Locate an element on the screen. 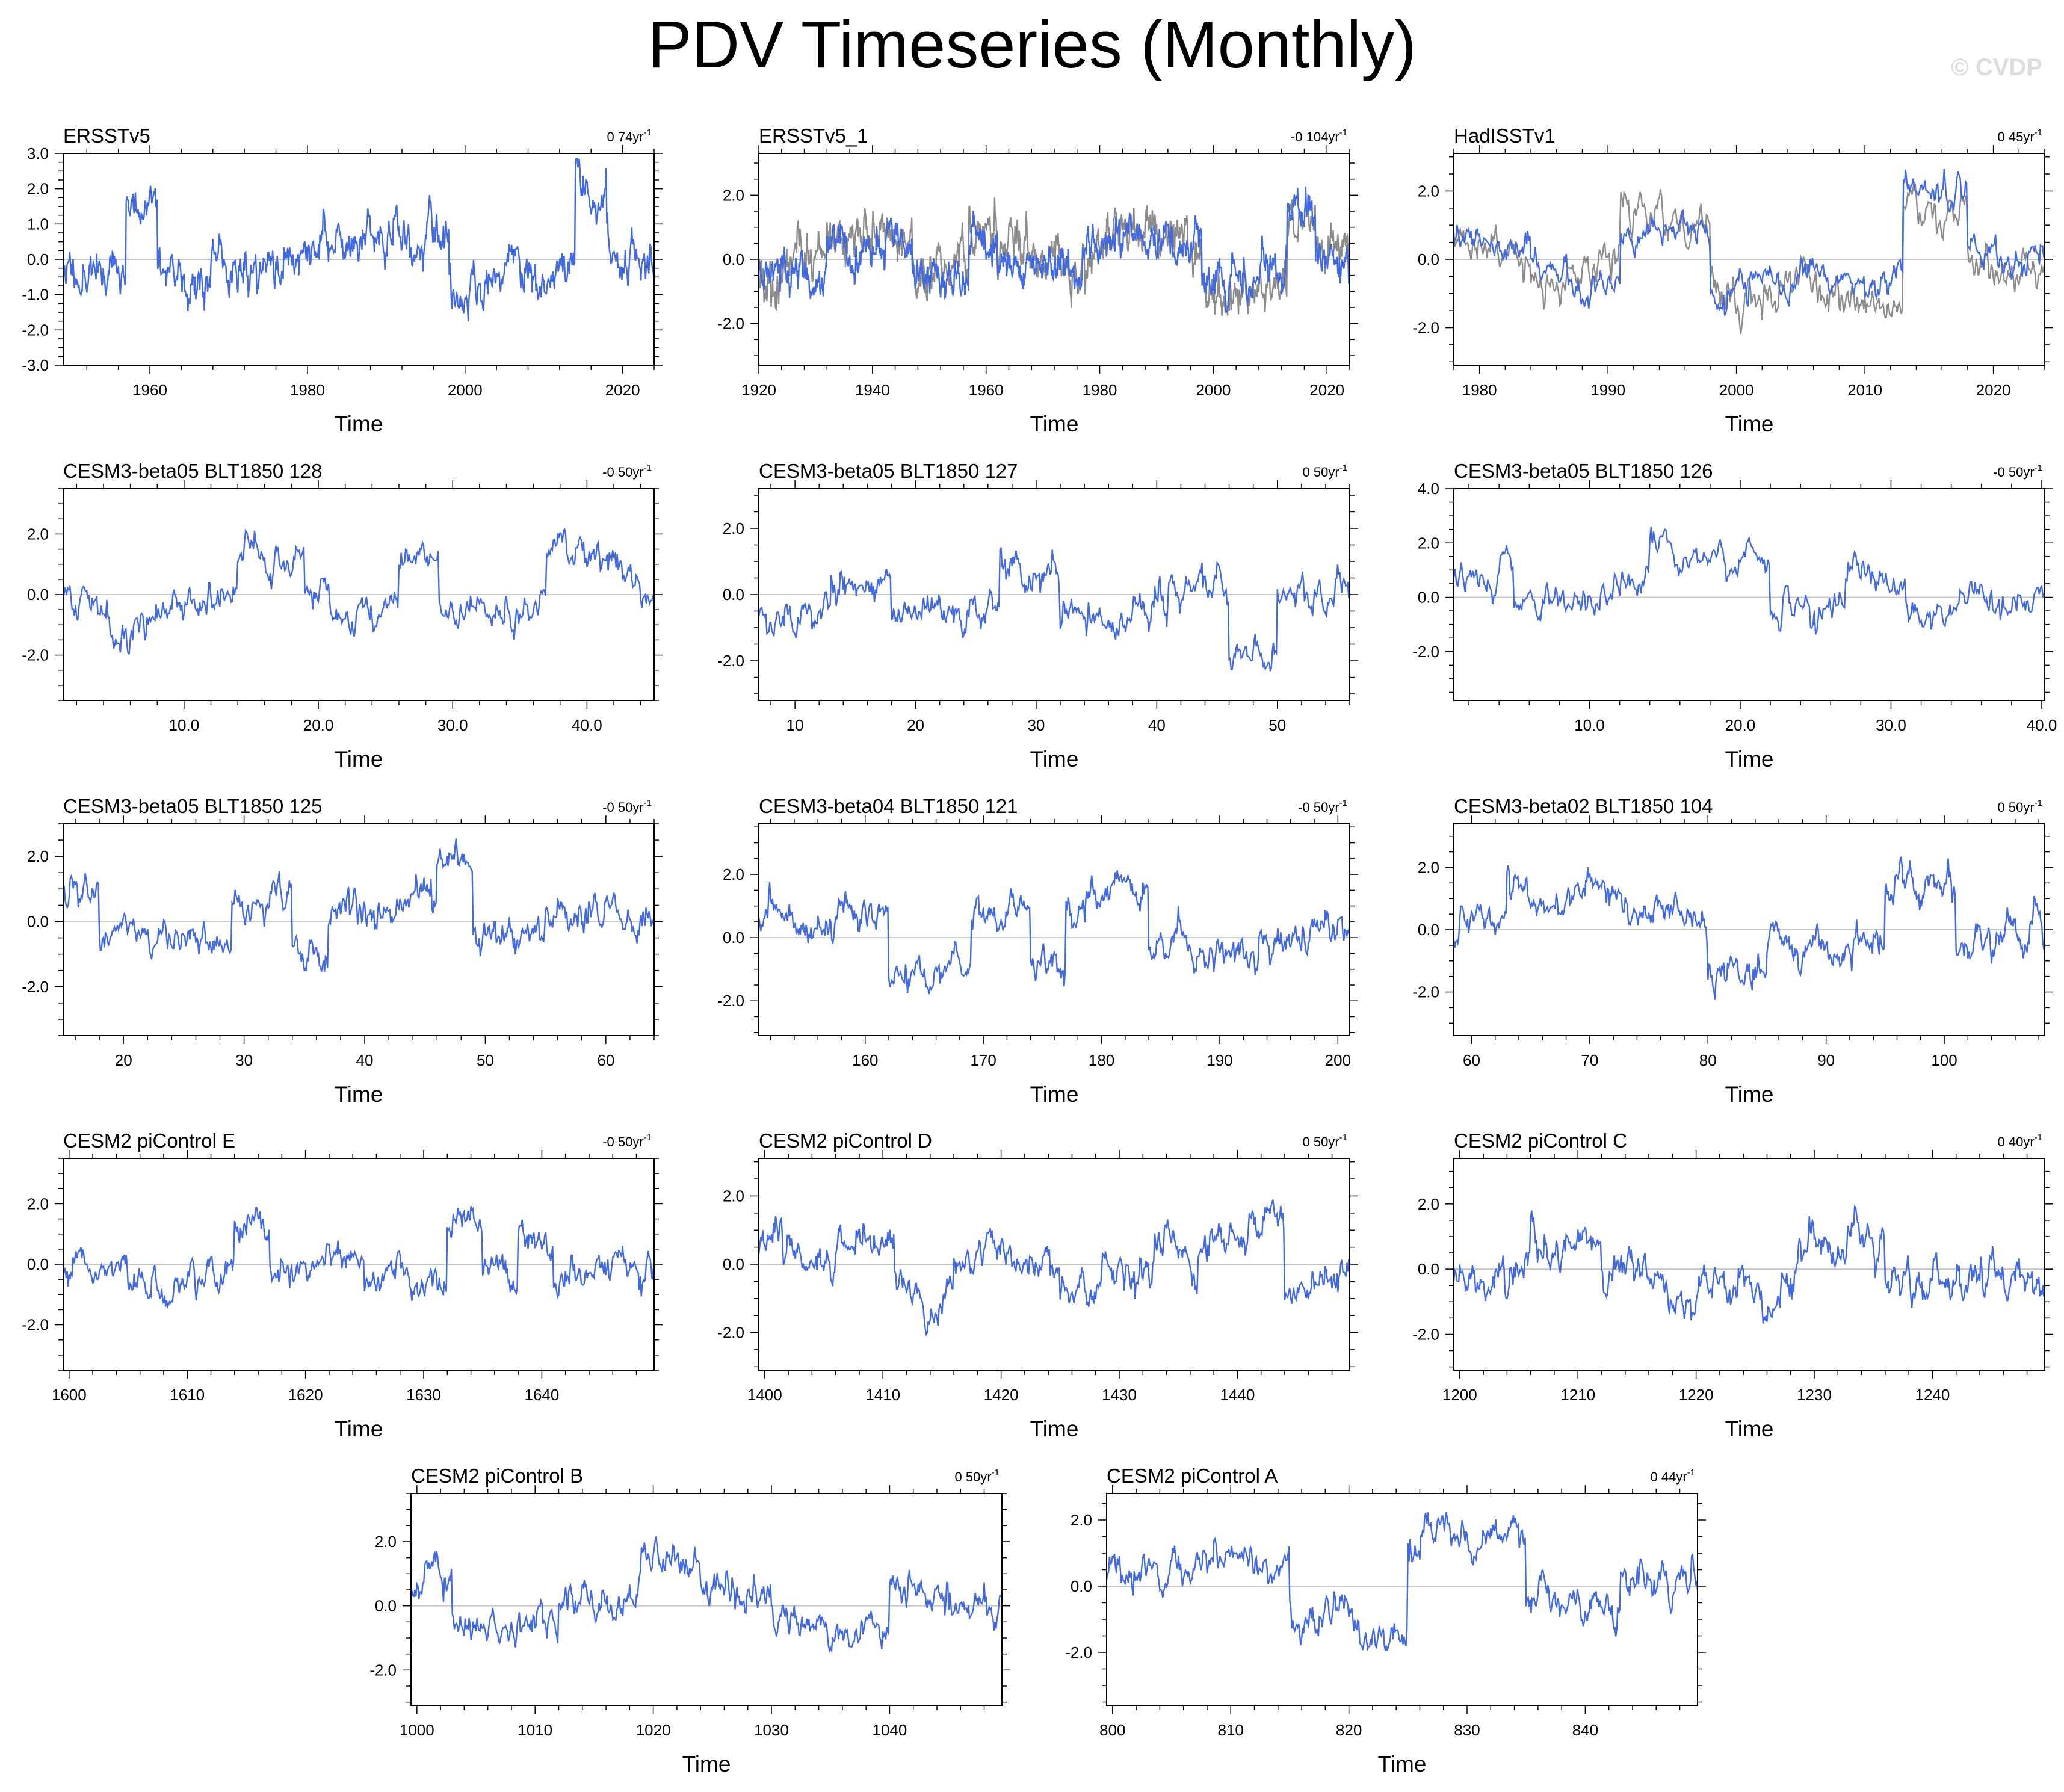 This screenshot has width=2064, height=1792. trend-label: 0 40yr-1 is located at coordinates (2021, 1140).